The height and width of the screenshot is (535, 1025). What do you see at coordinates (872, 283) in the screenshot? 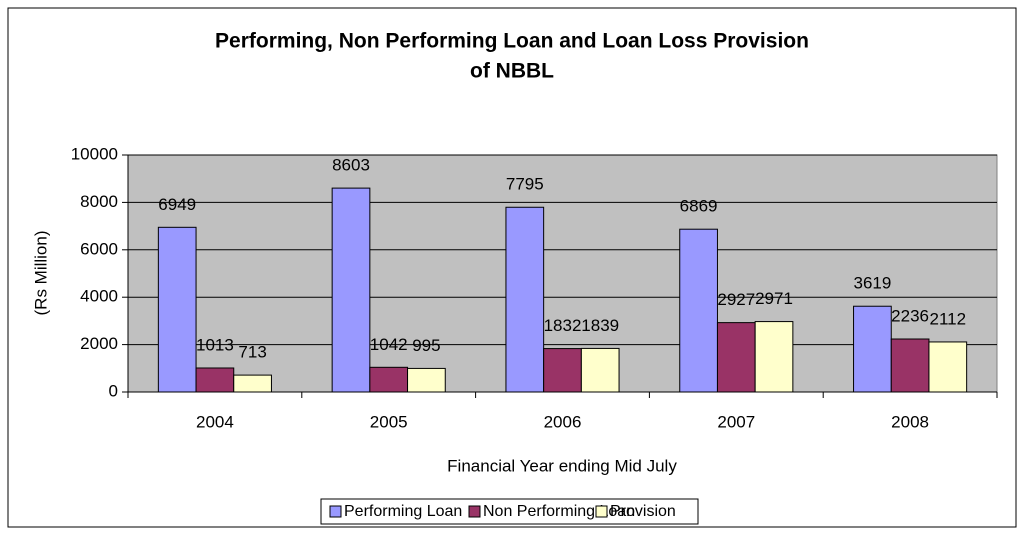
I see `data-label: 3619` at bounding box center [872, 283].